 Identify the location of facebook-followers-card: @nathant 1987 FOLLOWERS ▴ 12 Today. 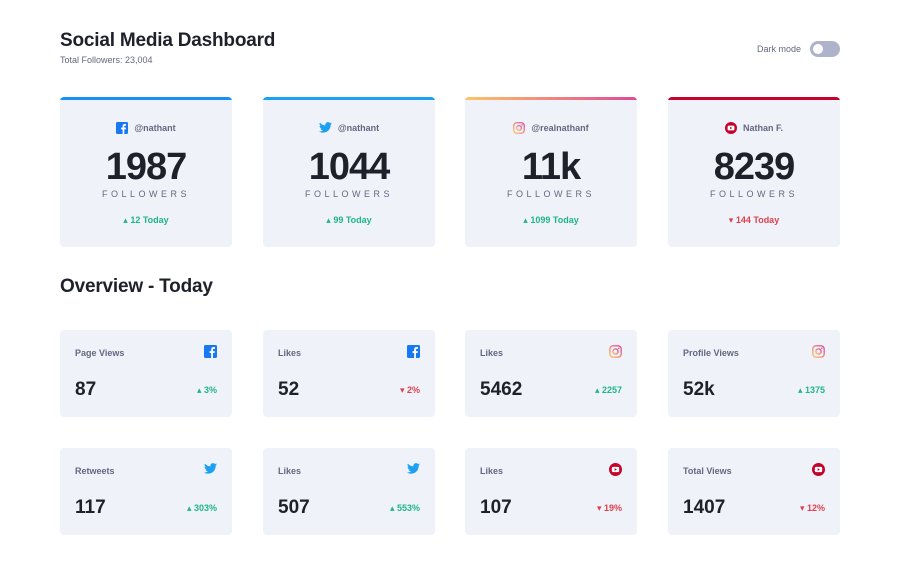
(146, 172).